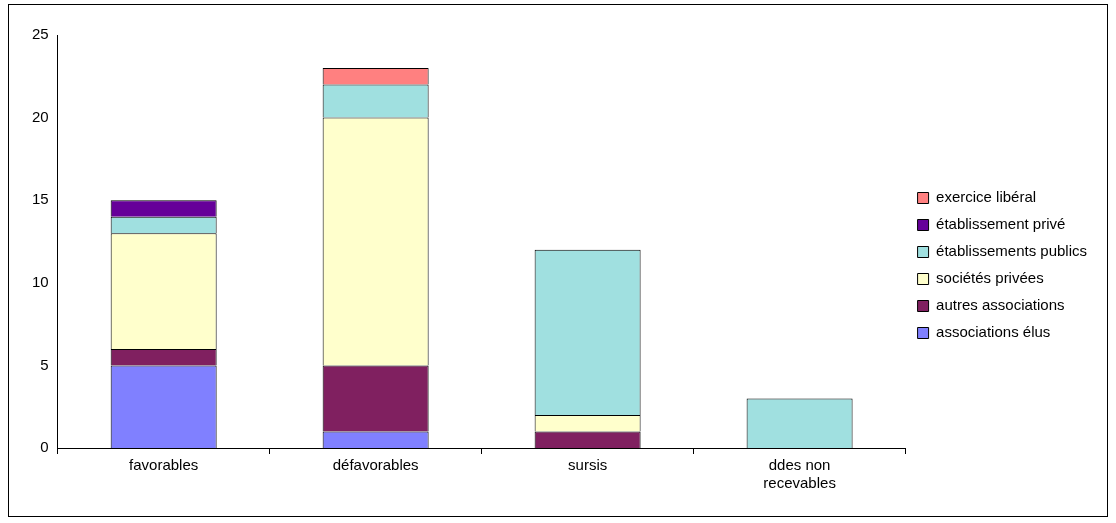  What do you see at coordinates (990, 278) in the screenshot?
I see `legend-label: sociétés privées` at bounding box center [990, 278].